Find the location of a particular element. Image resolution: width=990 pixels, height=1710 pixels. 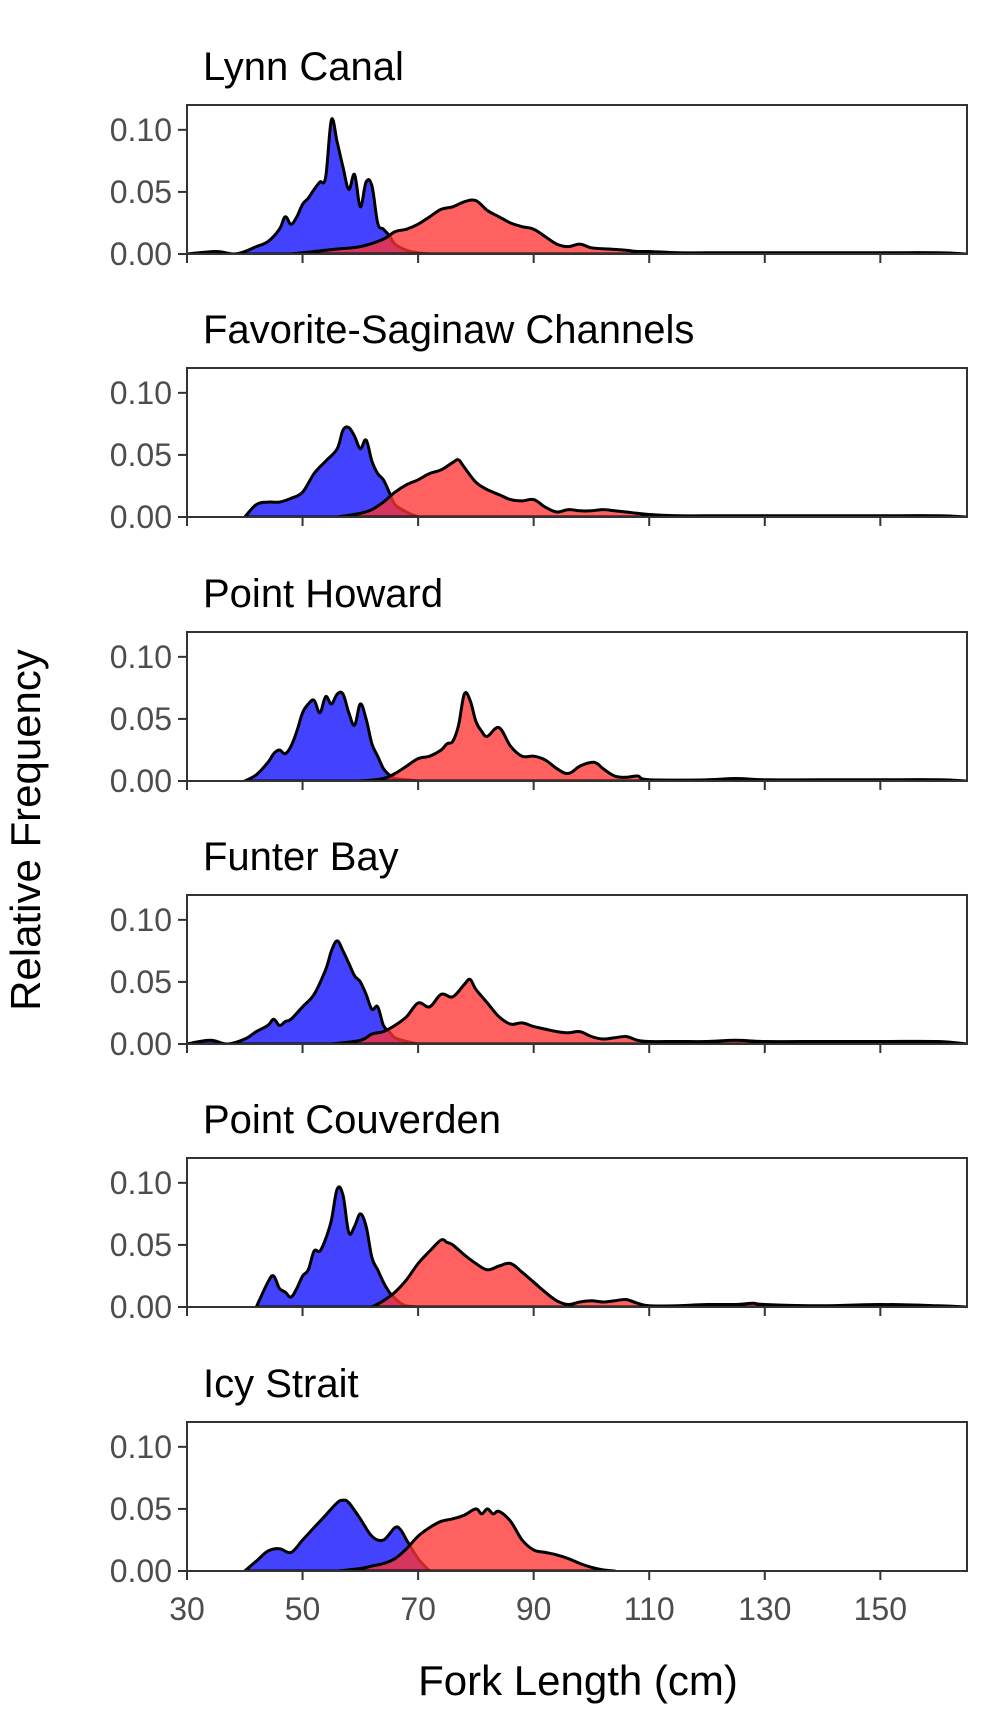

x-axis-title: Fork Length (cm) is located at coordinates (578, 1680).